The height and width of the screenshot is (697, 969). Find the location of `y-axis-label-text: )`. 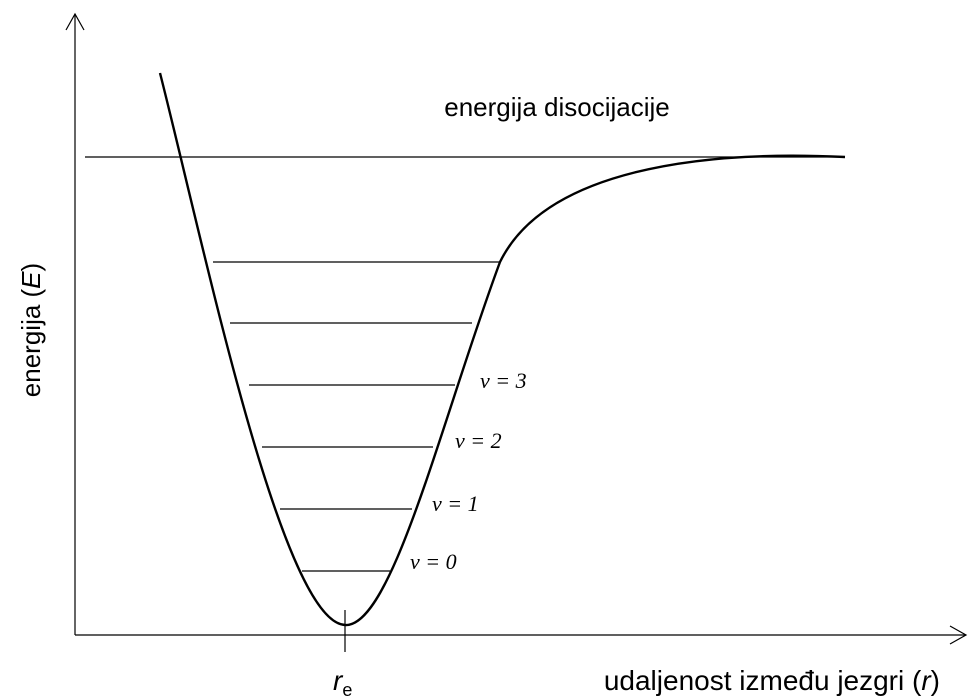

y-axis-label-text: ) is located at coordinates (31, 267).